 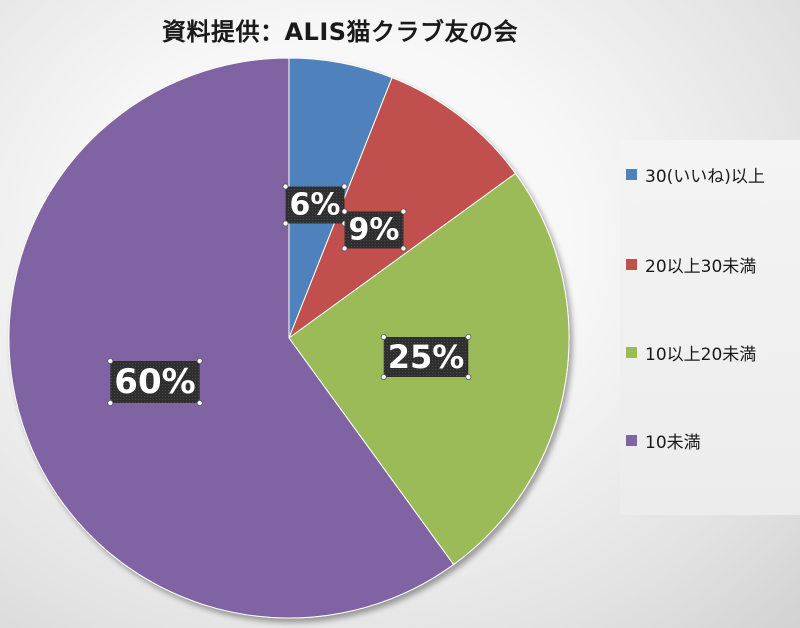 I want to click on data-label-text: 60%, so click(x=154, y=382).